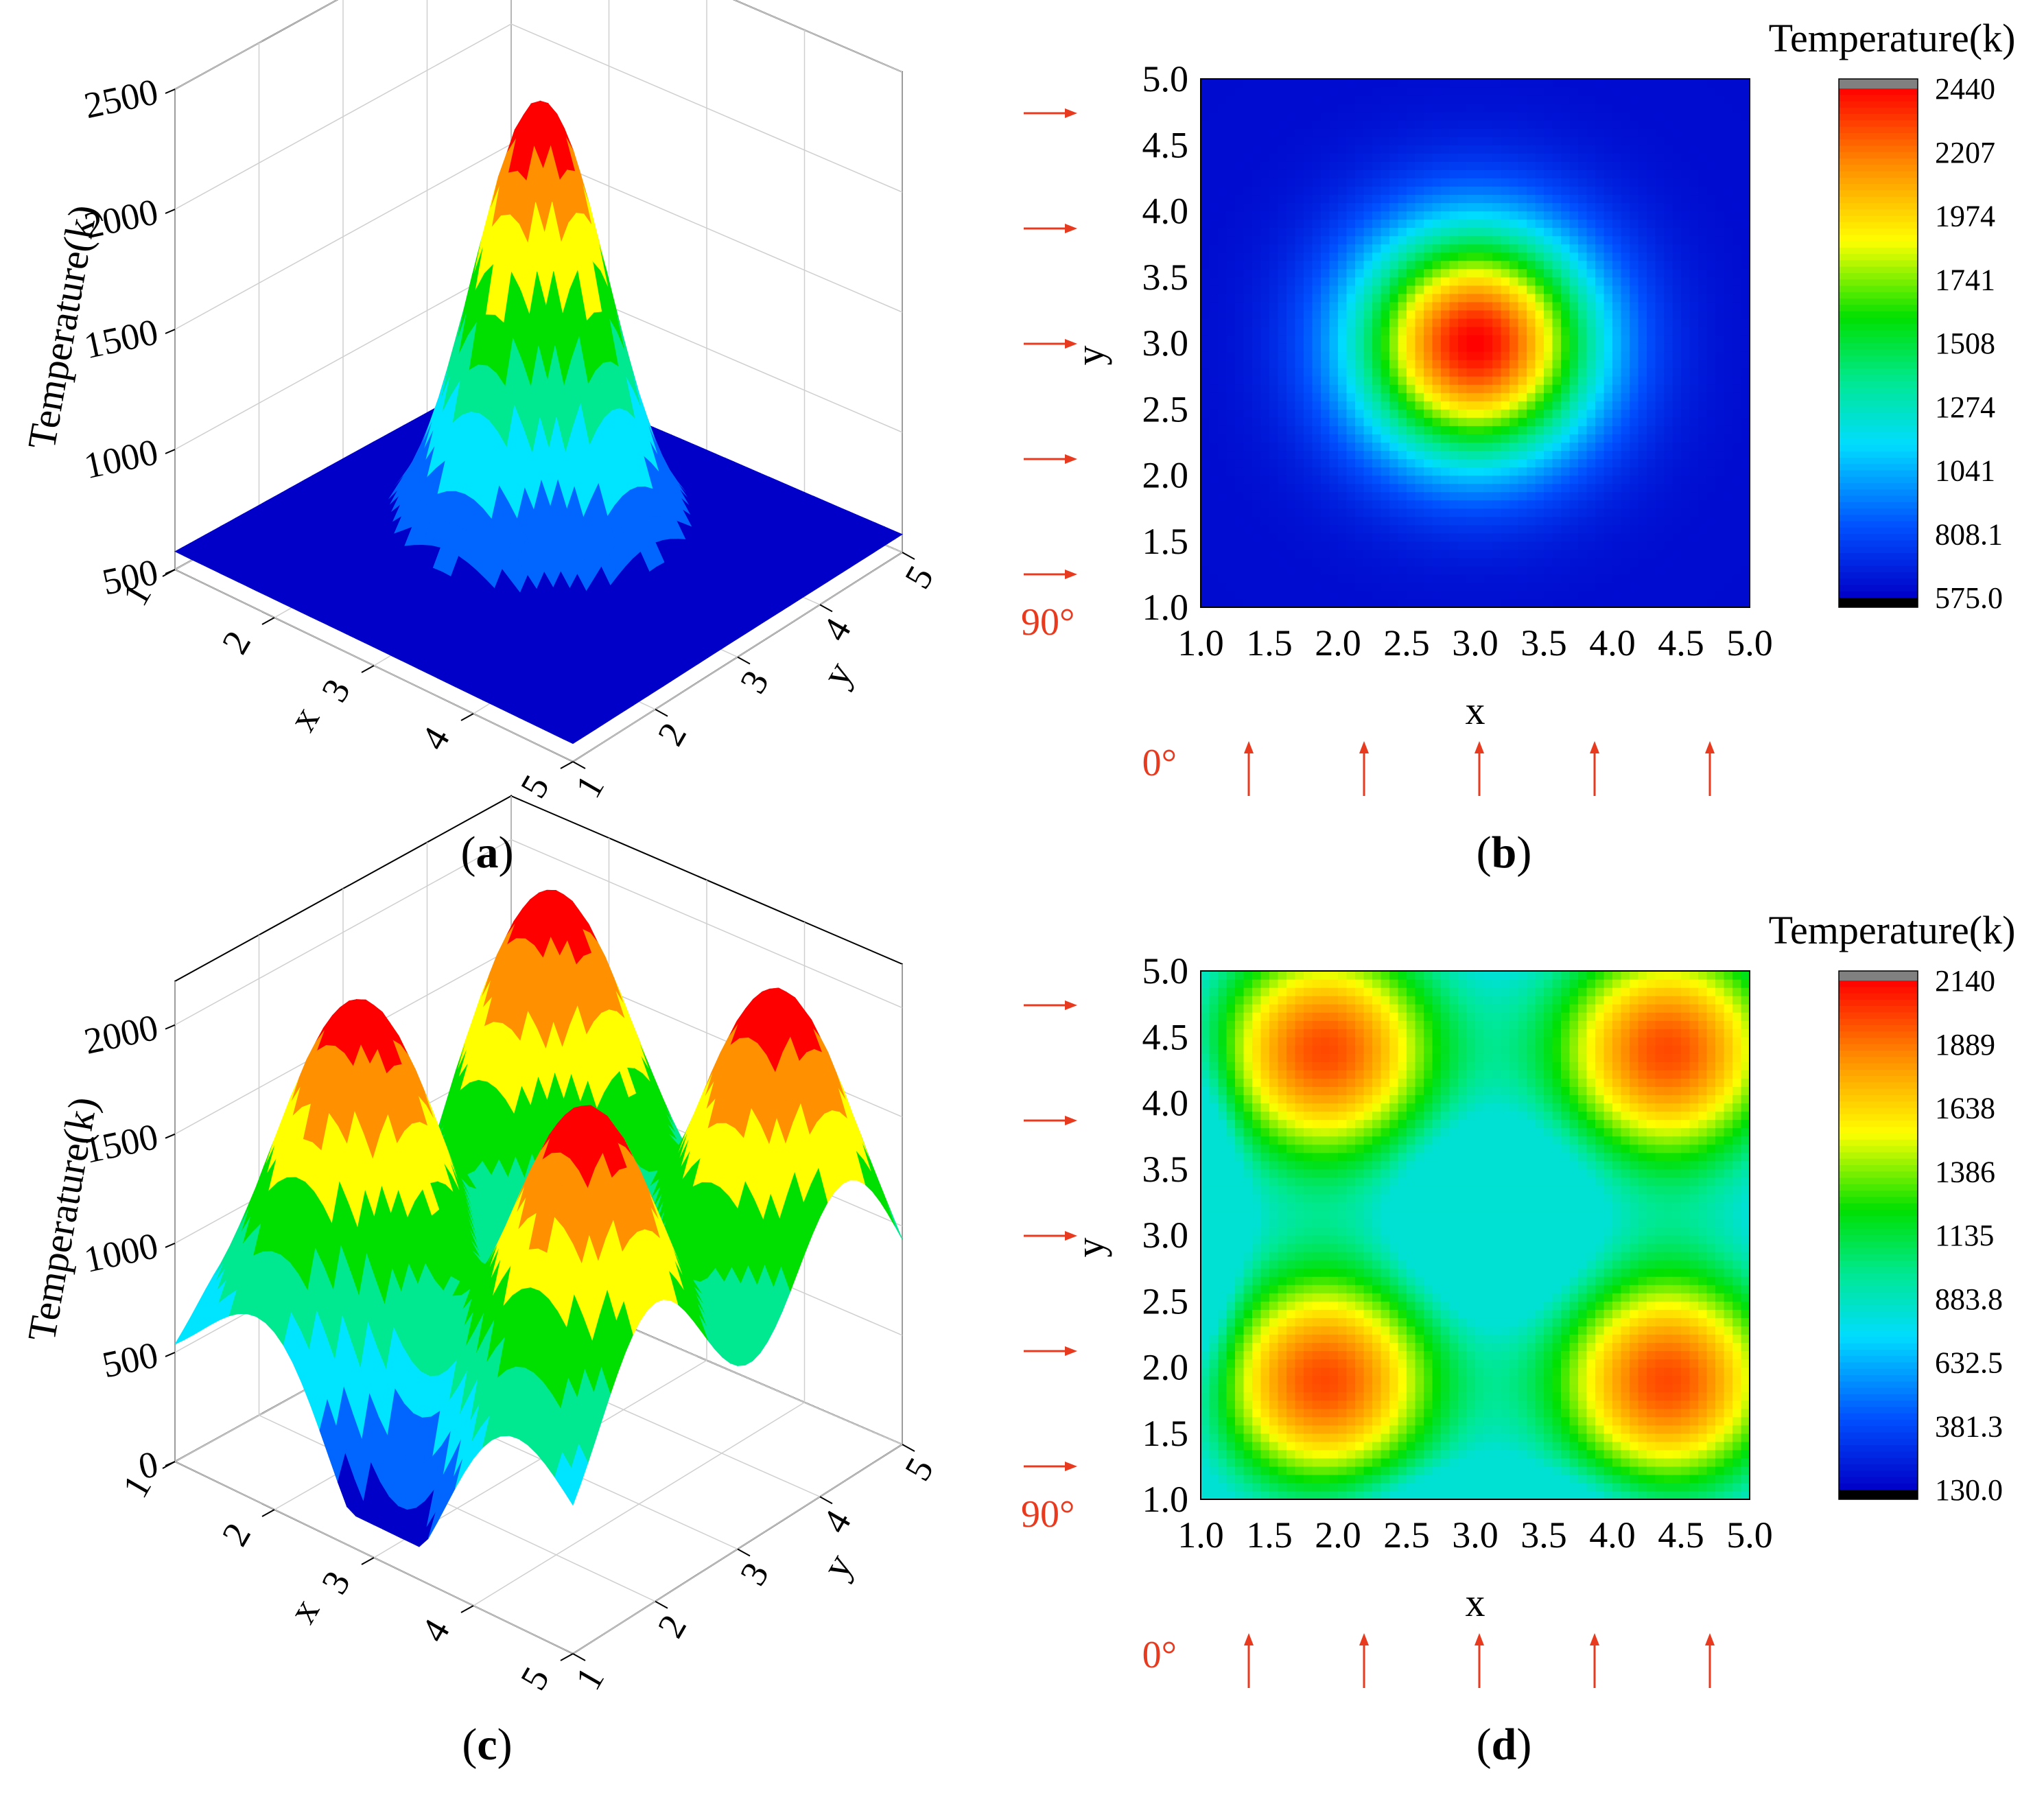 This screenshot has width=2044, height=1793. I want to click on surface-facet, so click(572, 739).